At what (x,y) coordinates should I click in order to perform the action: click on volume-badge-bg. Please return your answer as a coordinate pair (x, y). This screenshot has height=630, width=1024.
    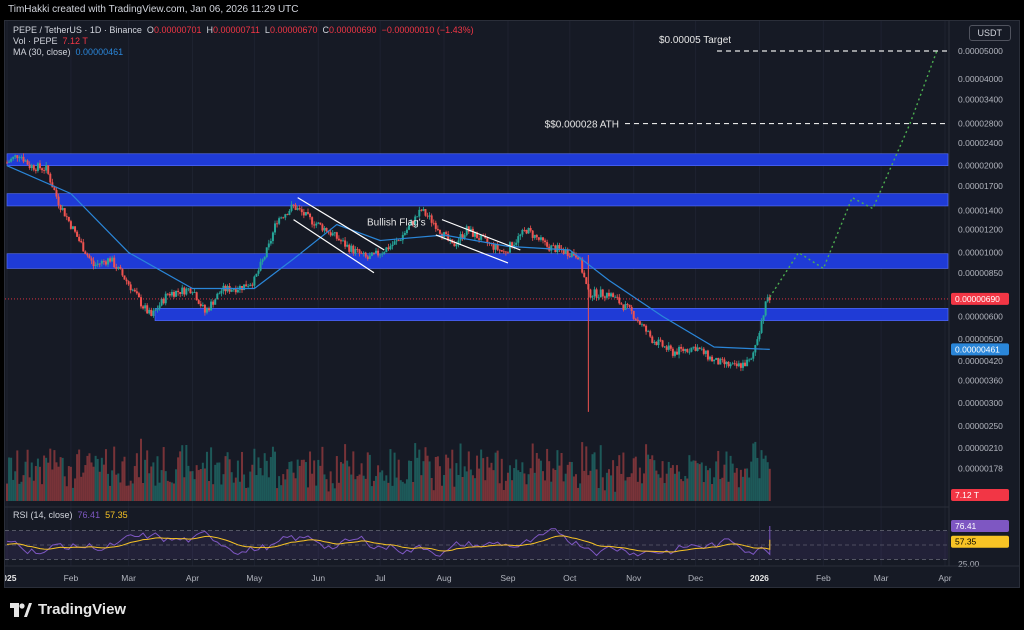
    Looking at the image, I should click on (980, 495).